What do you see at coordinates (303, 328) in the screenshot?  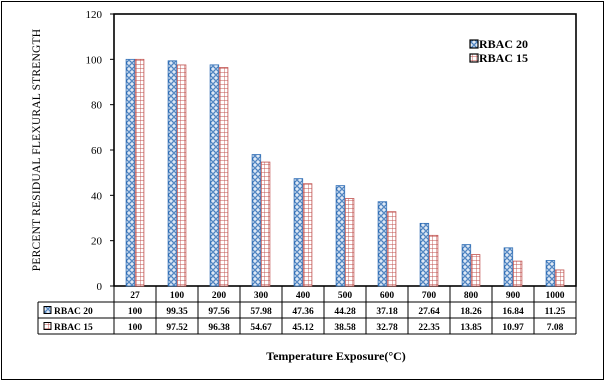 I see `table-cell: 45.12` at bounding box center [303, 328].